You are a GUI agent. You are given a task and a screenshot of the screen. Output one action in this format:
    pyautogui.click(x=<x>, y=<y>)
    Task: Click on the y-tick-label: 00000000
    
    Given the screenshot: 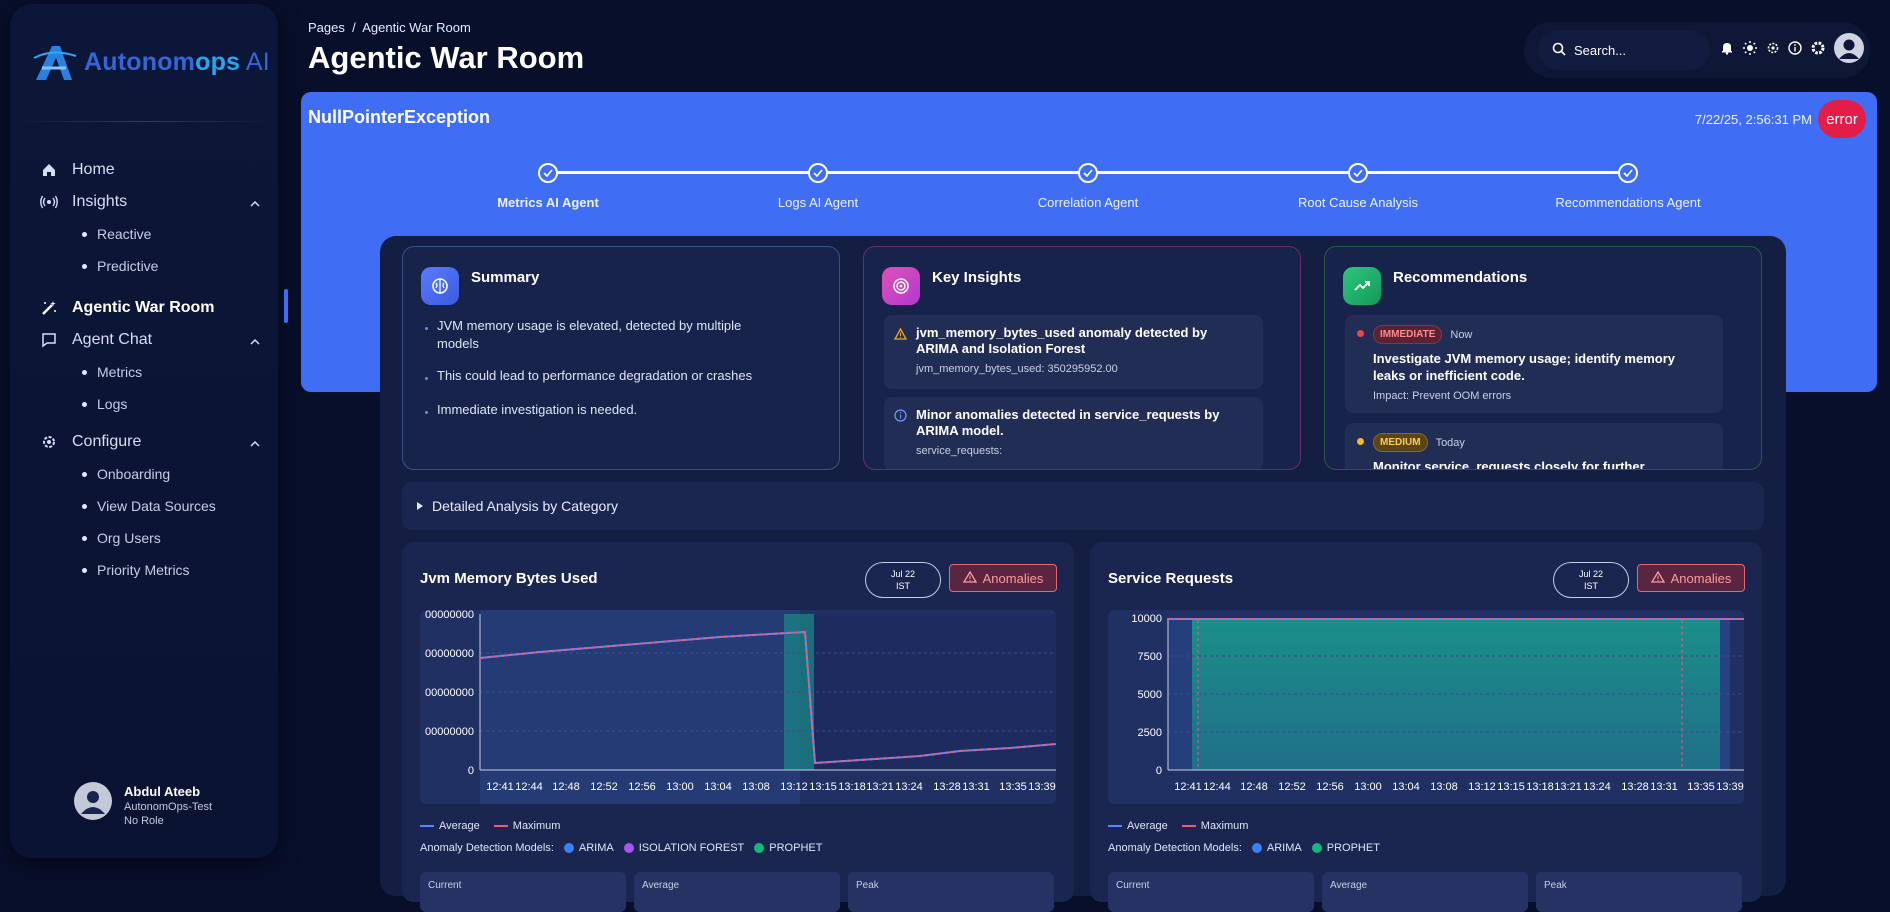 What is the action you would take?
    pyautogui.click(x=449, y=693)
    